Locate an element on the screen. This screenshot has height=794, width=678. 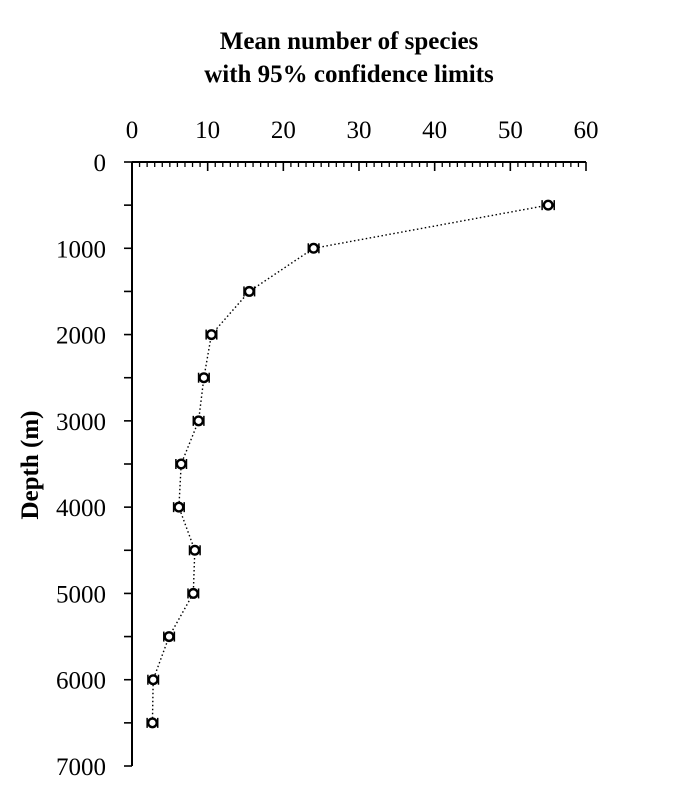
chart-title-line-1: Mean number of species is located at coordinates (349, 41).